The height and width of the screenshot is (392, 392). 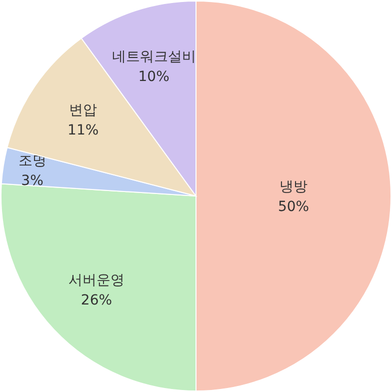 I want to click on data-label: 3%, so click(x=32, y=181).